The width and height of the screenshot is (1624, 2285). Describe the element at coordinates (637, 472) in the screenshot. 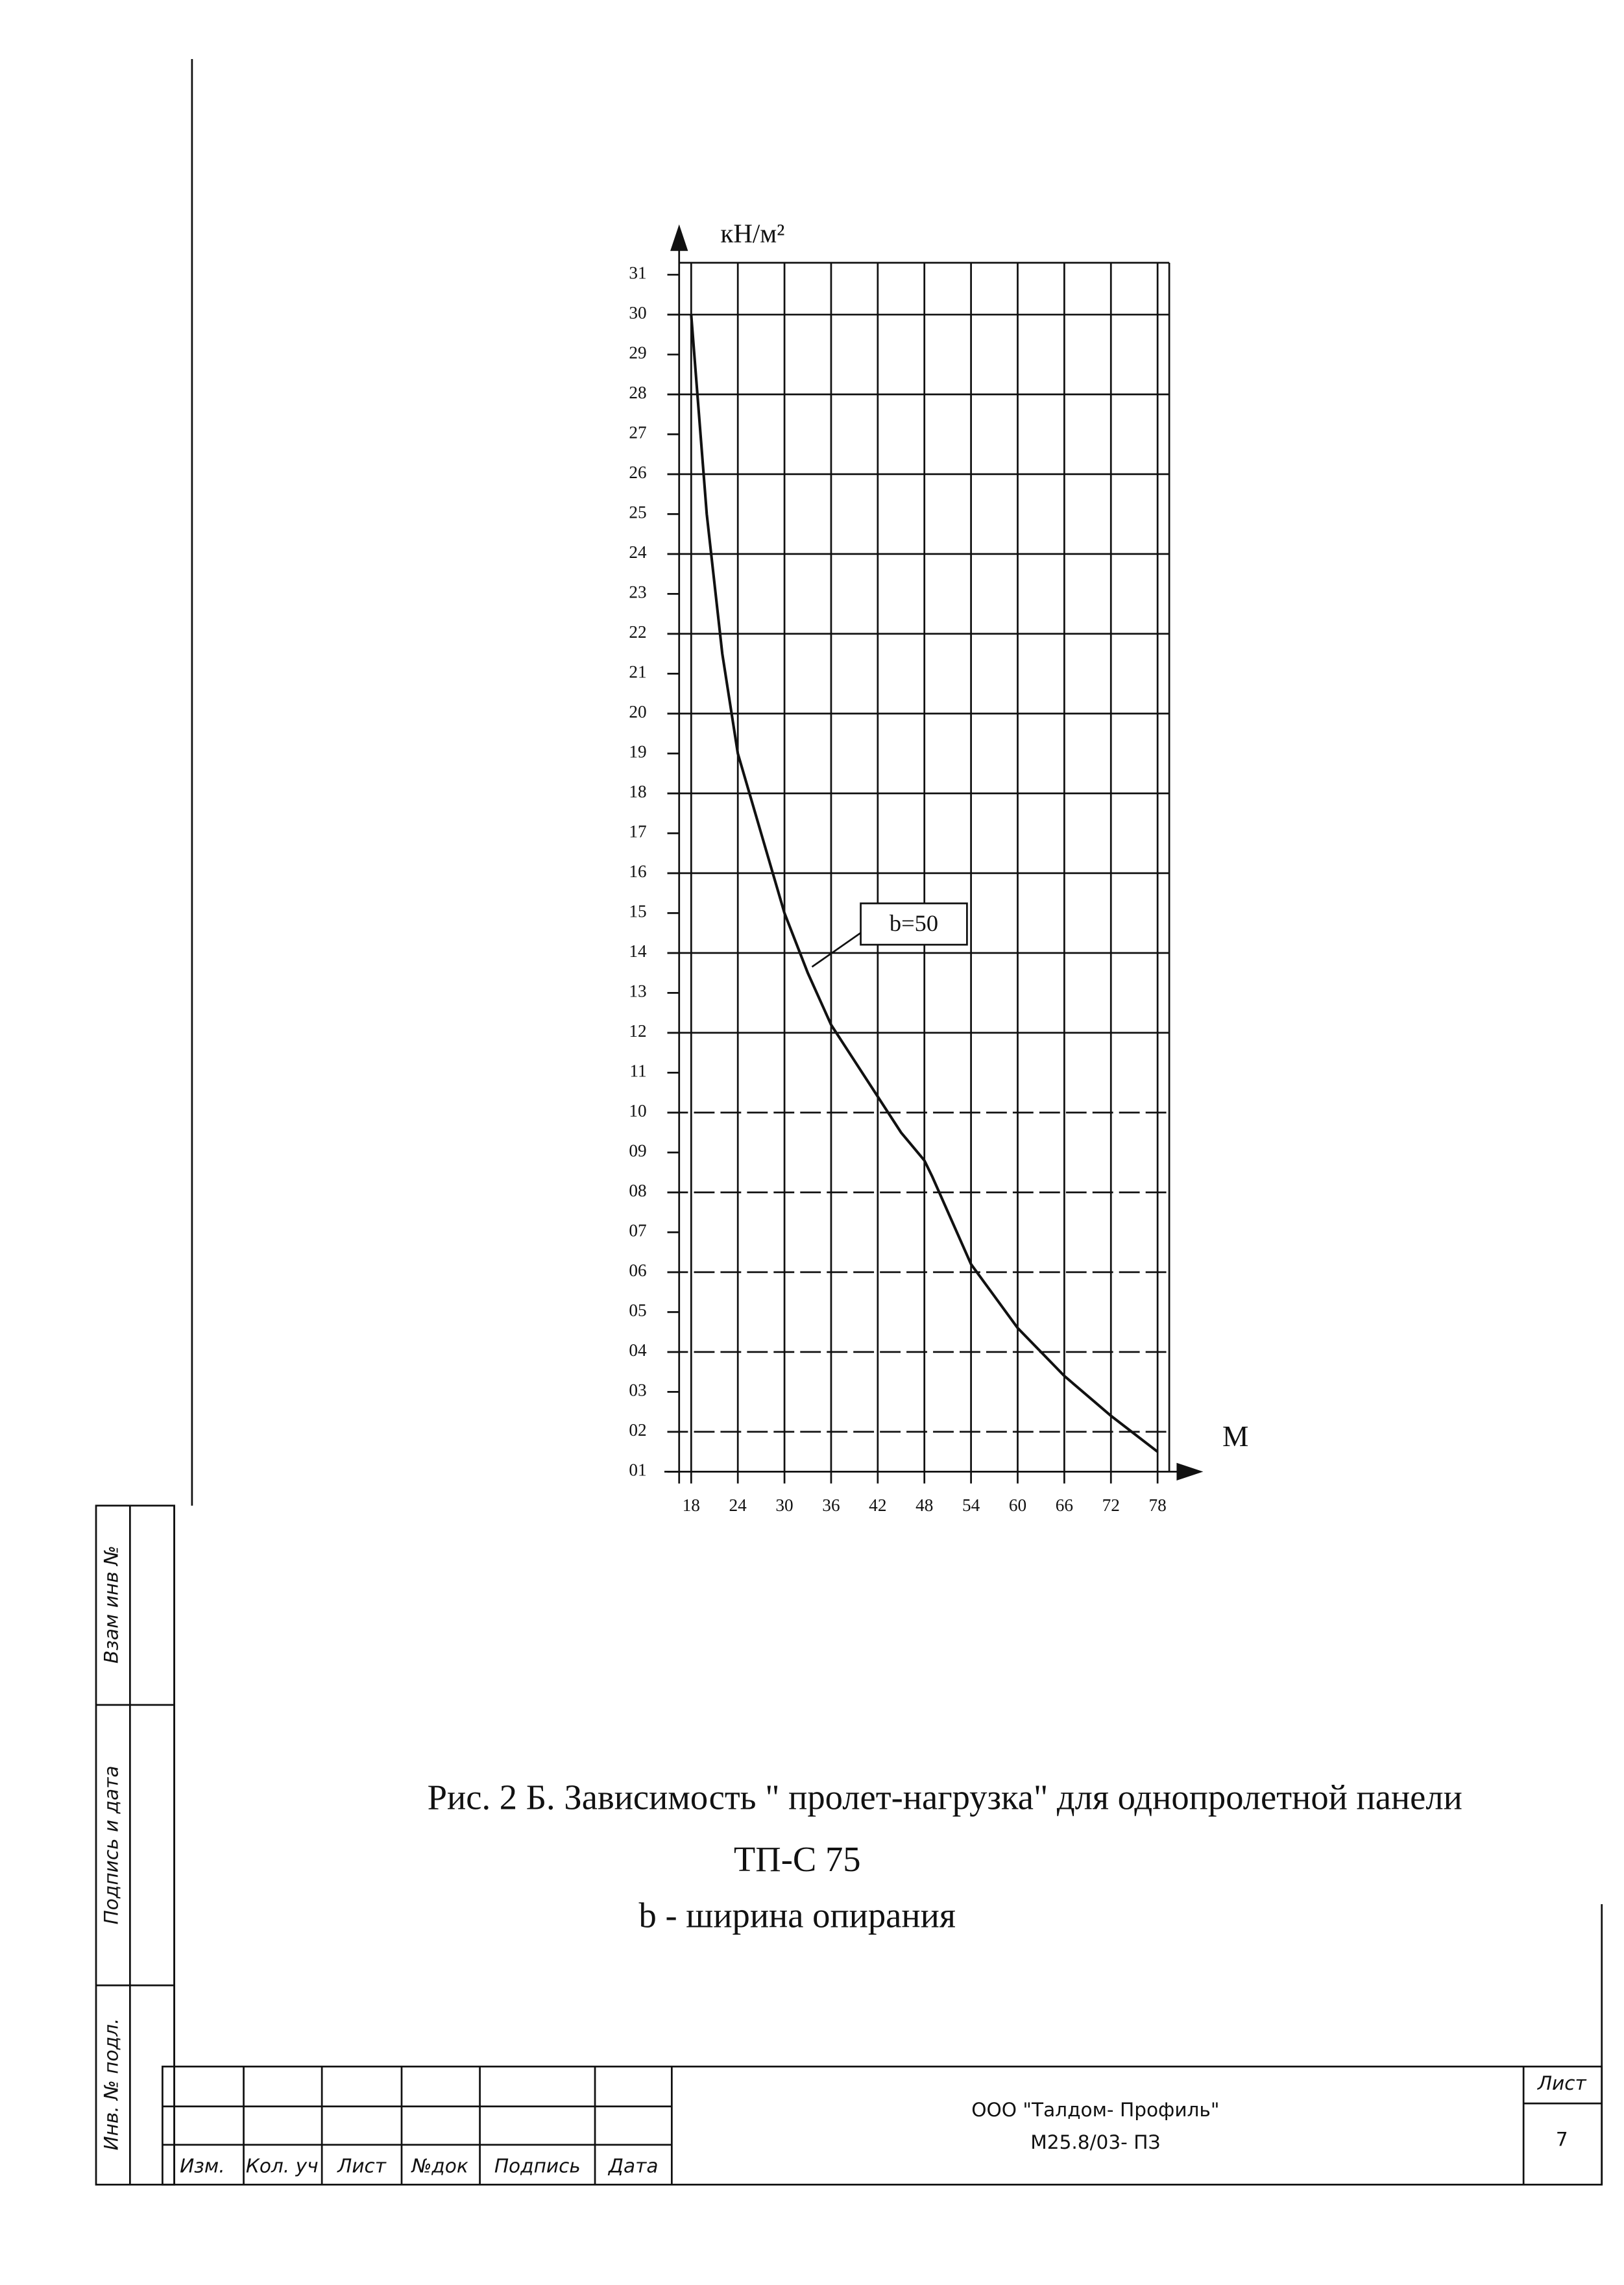

I see `y-tick-label: 26` at that location.